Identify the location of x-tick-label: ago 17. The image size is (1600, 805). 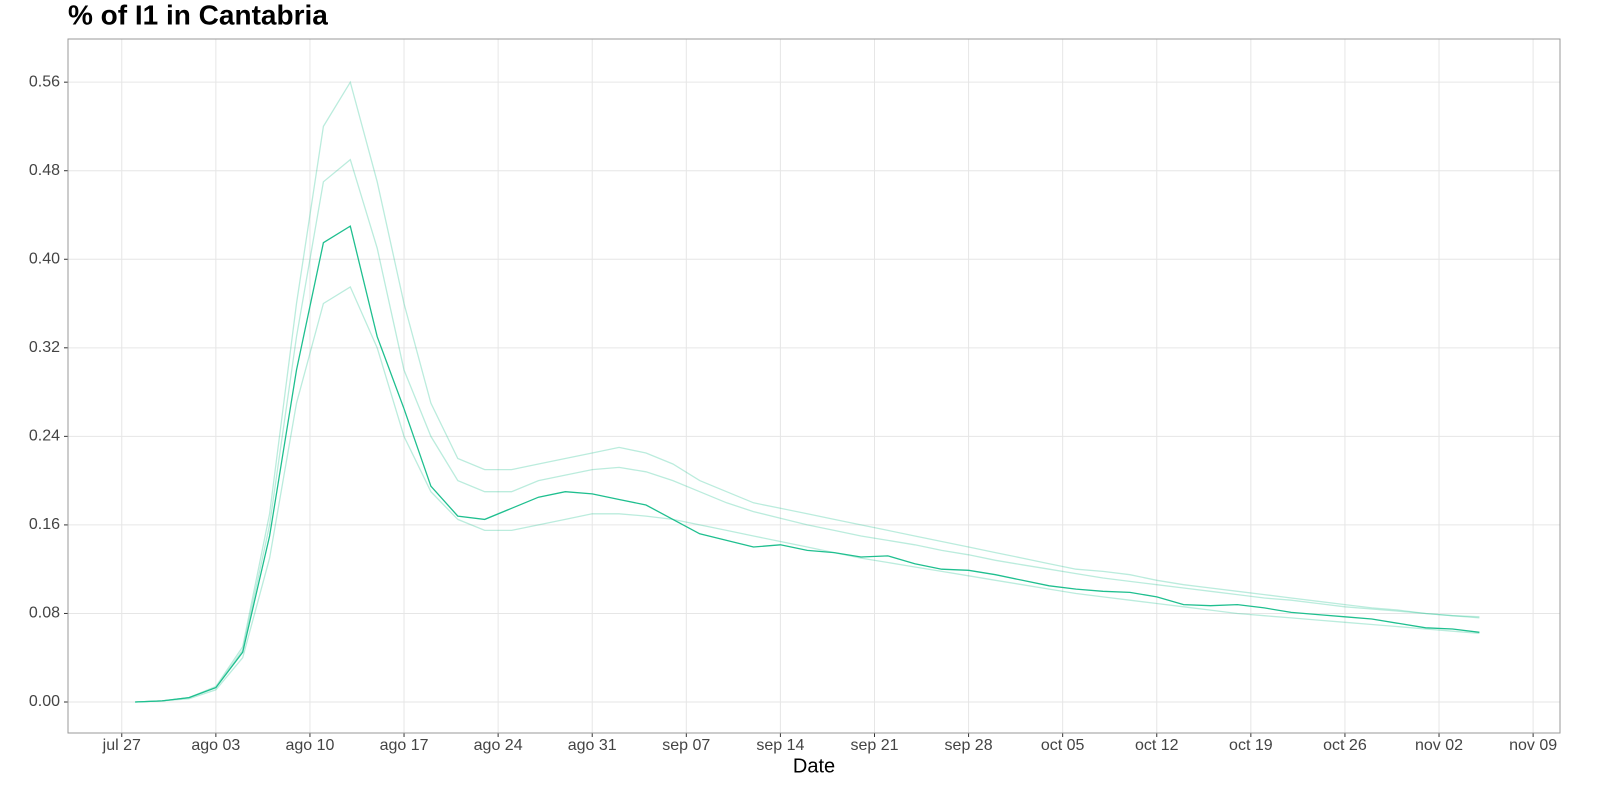
(404, 745).